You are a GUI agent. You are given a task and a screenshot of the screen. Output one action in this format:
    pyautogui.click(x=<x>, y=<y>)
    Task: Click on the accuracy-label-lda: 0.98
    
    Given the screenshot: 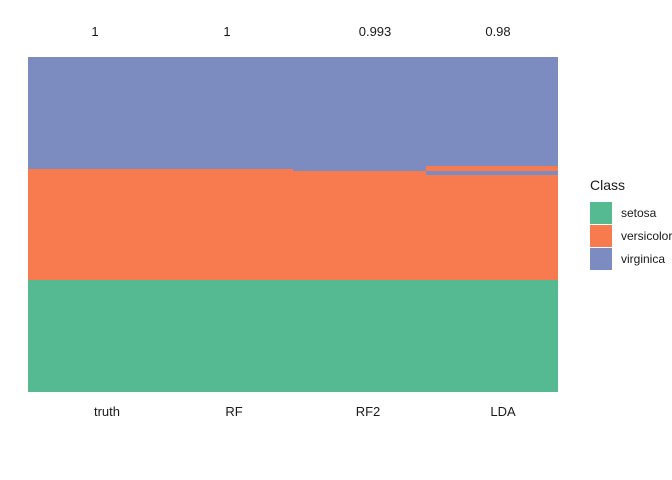 What is the action you would take?
    pyautogui.click(x=498, y=31)
    